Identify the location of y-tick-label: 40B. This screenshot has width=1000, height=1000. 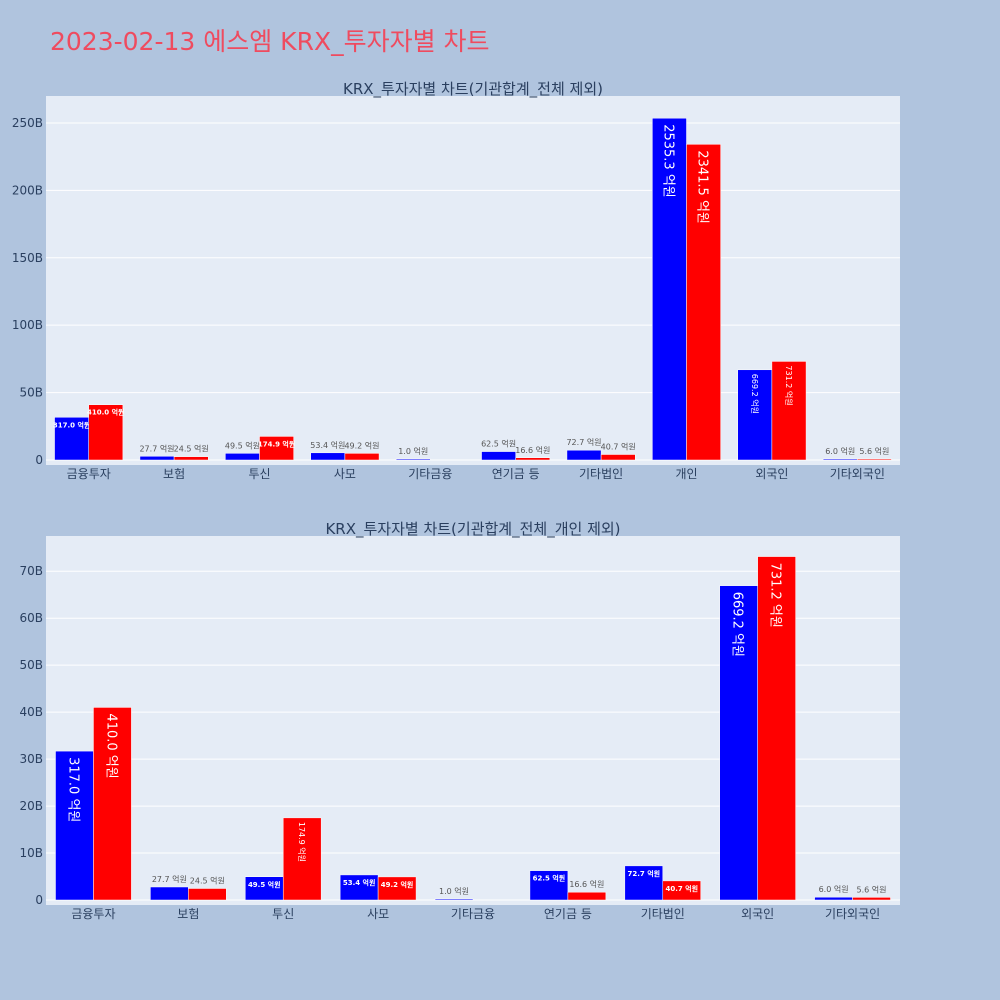
(31, 712).